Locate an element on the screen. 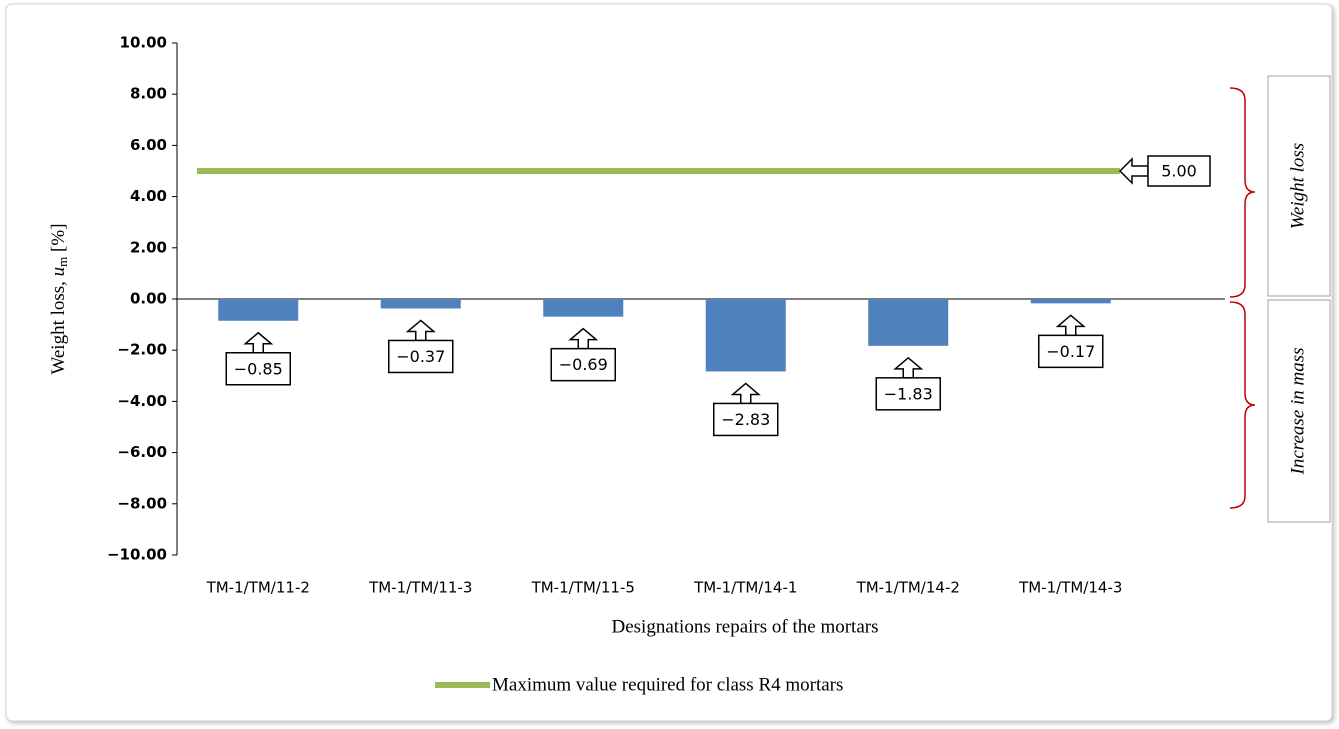  y-tick-label: 4.00 is located at coordinates (148, 196).